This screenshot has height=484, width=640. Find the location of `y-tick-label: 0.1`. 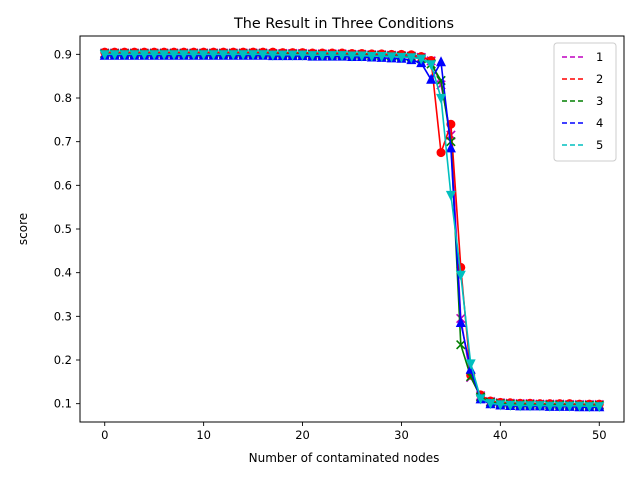

y-tick-label: 0.1 is located at coordinates (63, 404).